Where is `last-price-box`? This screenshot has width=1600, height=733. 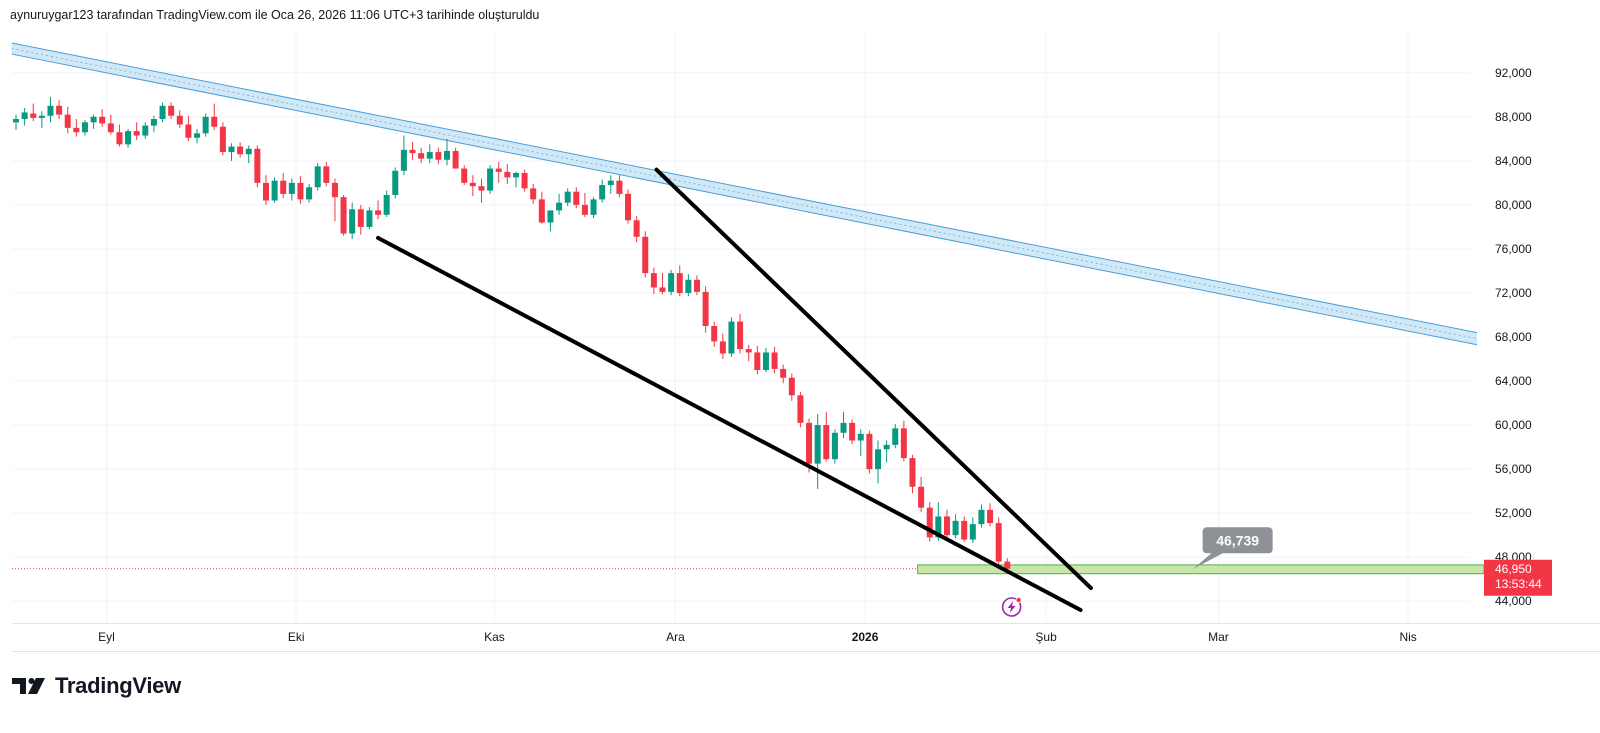
last-price-box is located at coordinates (1518, 577).